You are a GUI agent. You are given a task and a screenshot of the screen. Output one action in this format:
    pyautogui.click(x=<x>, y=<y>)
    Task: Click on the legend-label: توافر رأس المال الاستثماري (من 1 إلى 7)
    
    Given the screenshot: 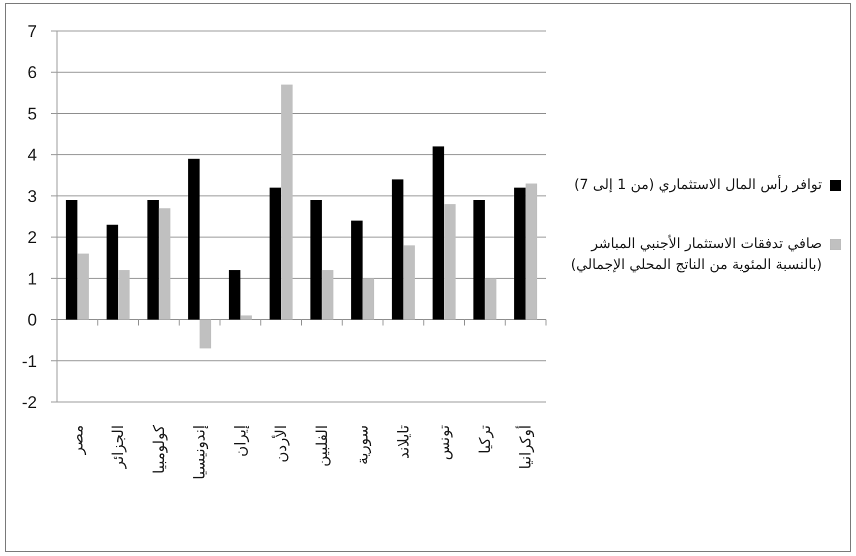 What is the action you would take?
    pyautogui.click(x=698, y=185)
    